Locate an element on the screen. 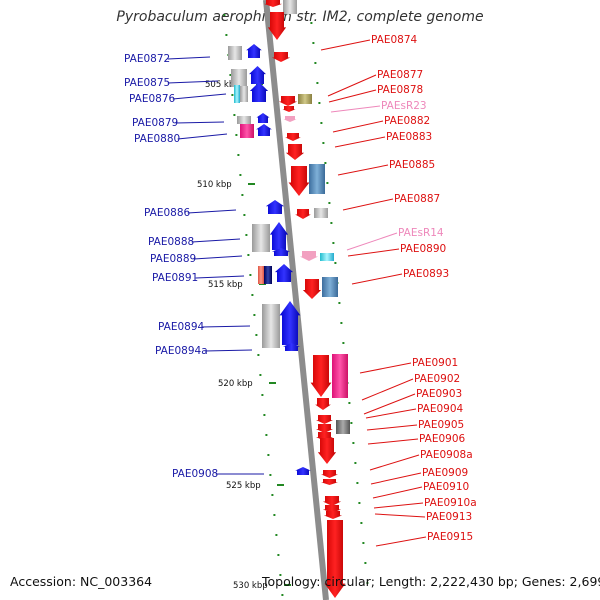  gene-label-pae0915: PAE0915 is located at coordinates (450, 537).